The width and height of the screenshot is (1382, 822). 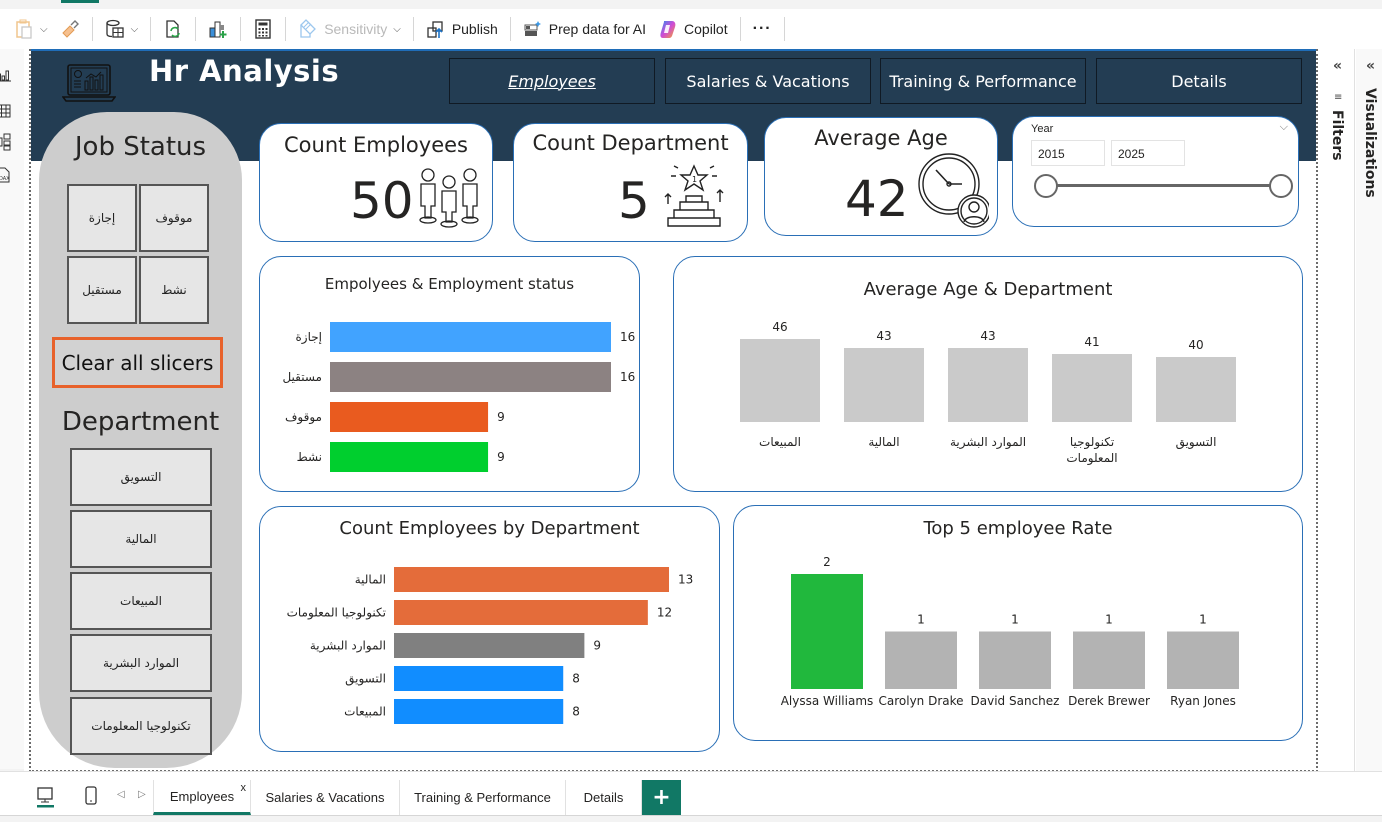 I want to click on job-status-title: Job Status, so click(x=140, y=147).